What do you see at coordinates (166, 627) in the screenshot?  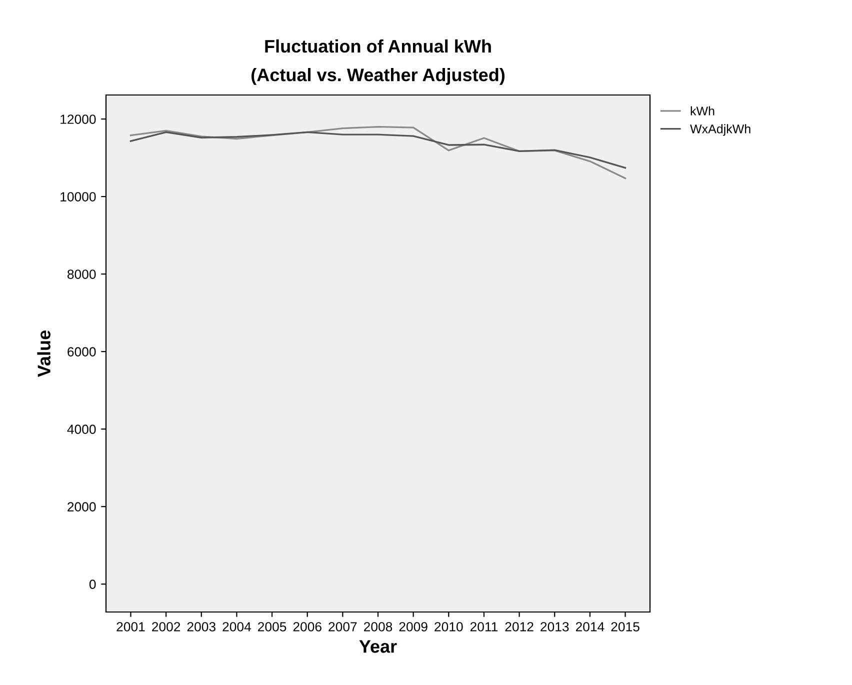 I see `x-tick-label: 2002` at bounding box center [166, 627].